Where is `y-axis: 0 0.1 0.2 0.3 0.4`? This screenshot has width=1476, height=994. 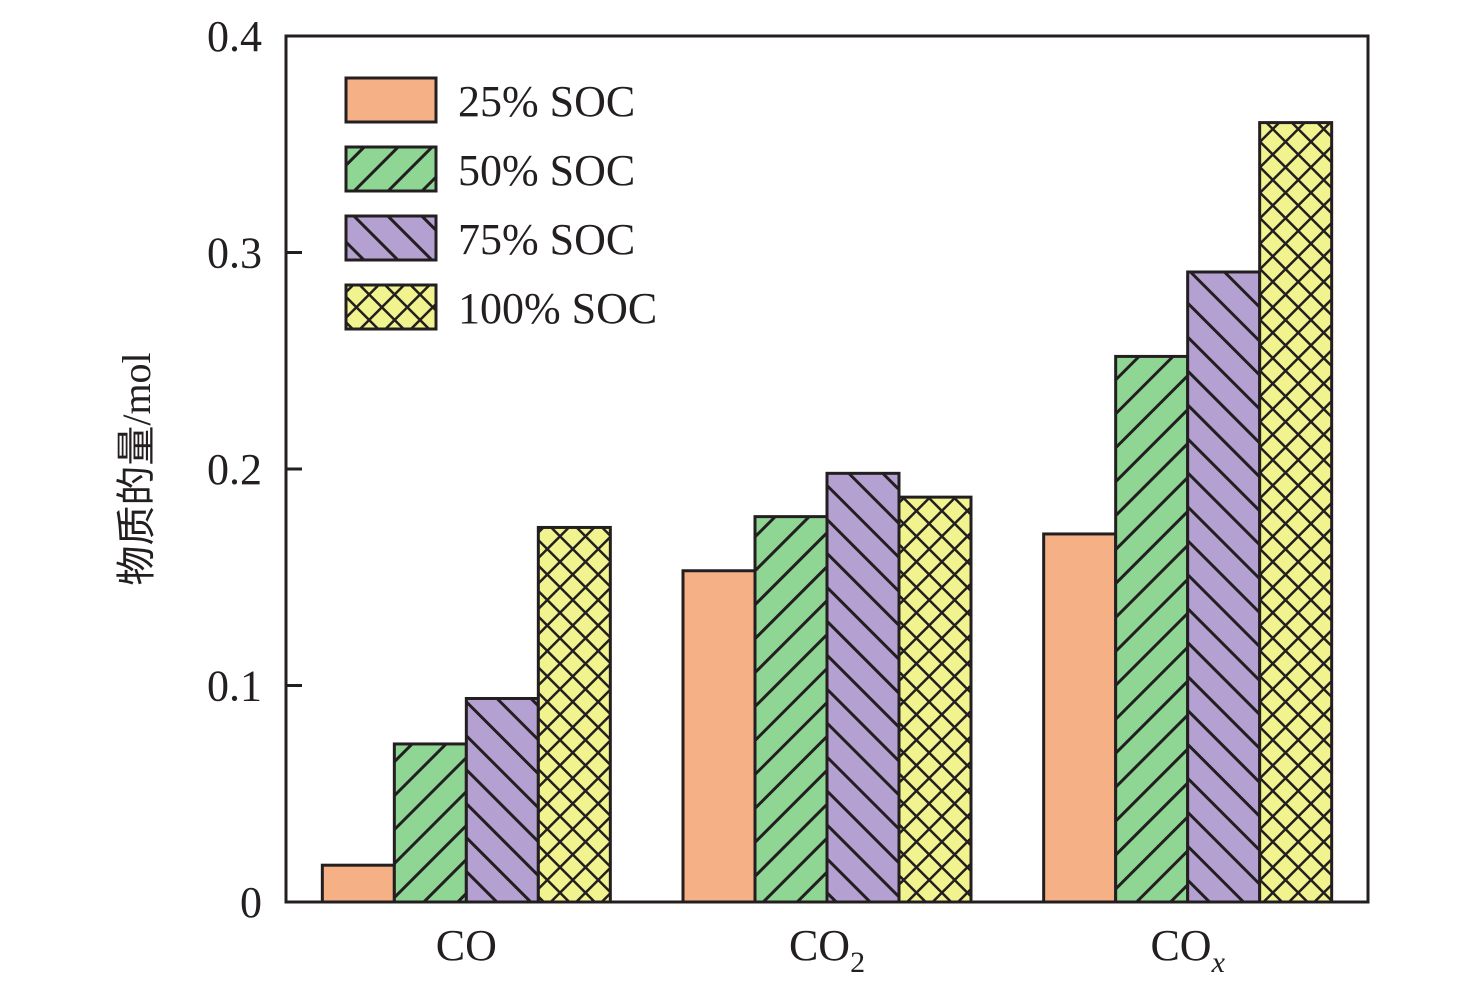
y-axis: 0 0.1 0.2 0.3 0.4 is located at coordinates (254, 469).